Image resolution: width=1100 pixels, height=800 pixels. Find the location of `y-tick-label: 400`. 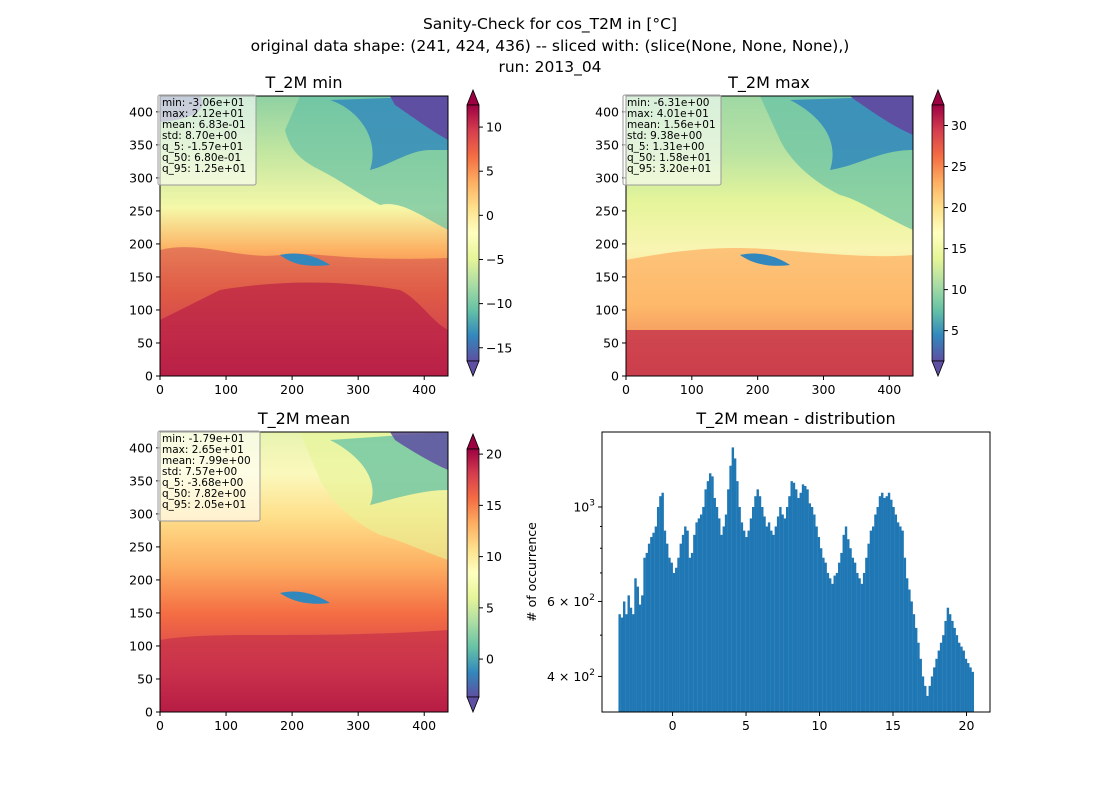

y-tick-label: 400 is located at coordinates (141, 447).